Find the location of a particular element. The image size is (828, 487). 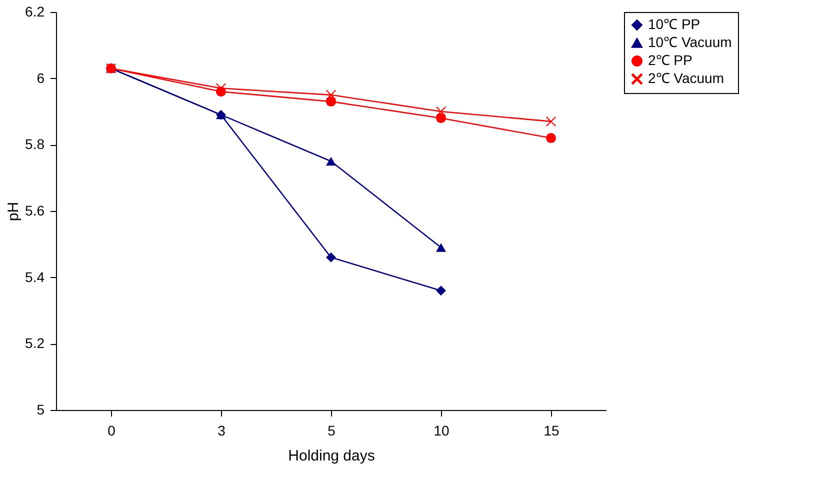

y-axis-title: pH is located at coordinates (13, 212).